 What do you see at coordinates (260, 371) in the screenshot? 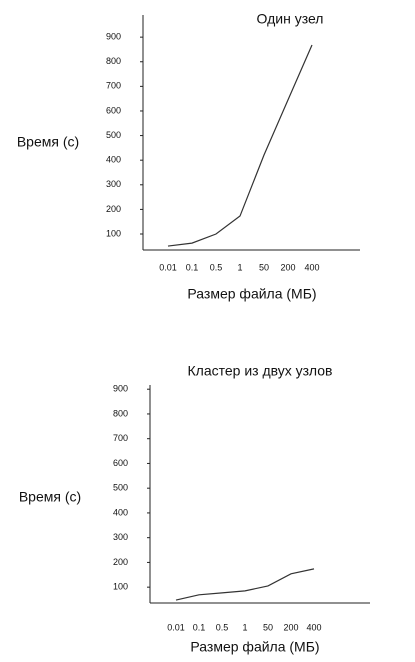
I see `chart-title: Кластер из двух узлов` at bounding box center [260, 371].